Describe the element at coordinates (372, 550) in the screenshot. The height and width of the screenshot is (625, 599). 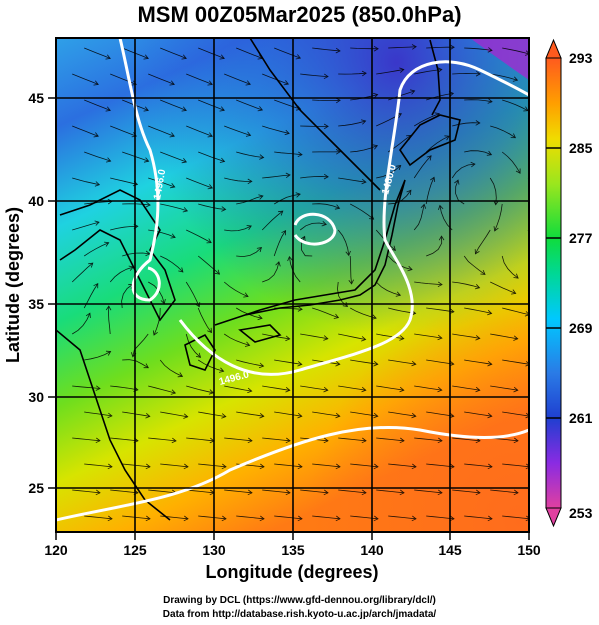
I see `lon-tick-label: 140` at that location.